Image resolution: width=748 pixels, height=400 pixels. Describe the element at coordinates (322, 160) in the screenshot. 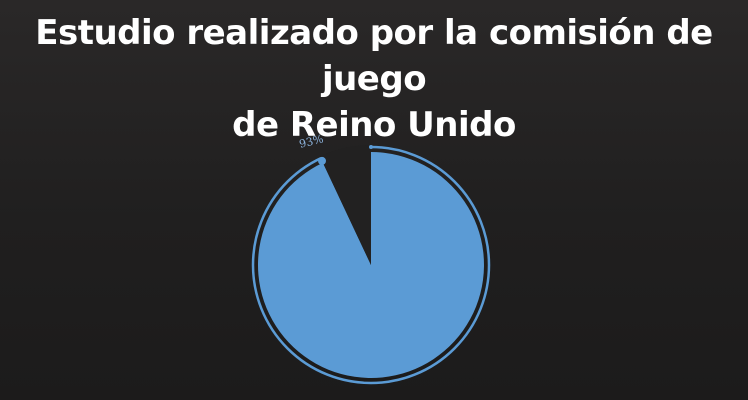

I see `slice-end-marker` at that location.